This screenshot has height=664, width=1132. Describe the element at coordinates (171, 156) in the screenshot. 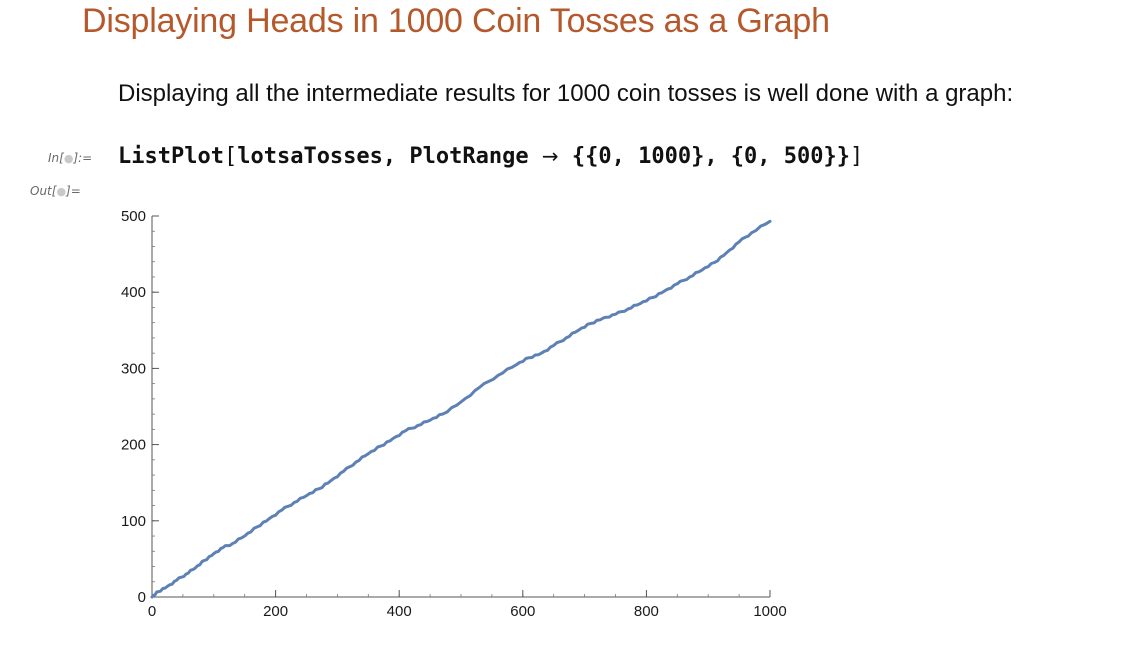

I see `code-function: ListPlot` at that location.